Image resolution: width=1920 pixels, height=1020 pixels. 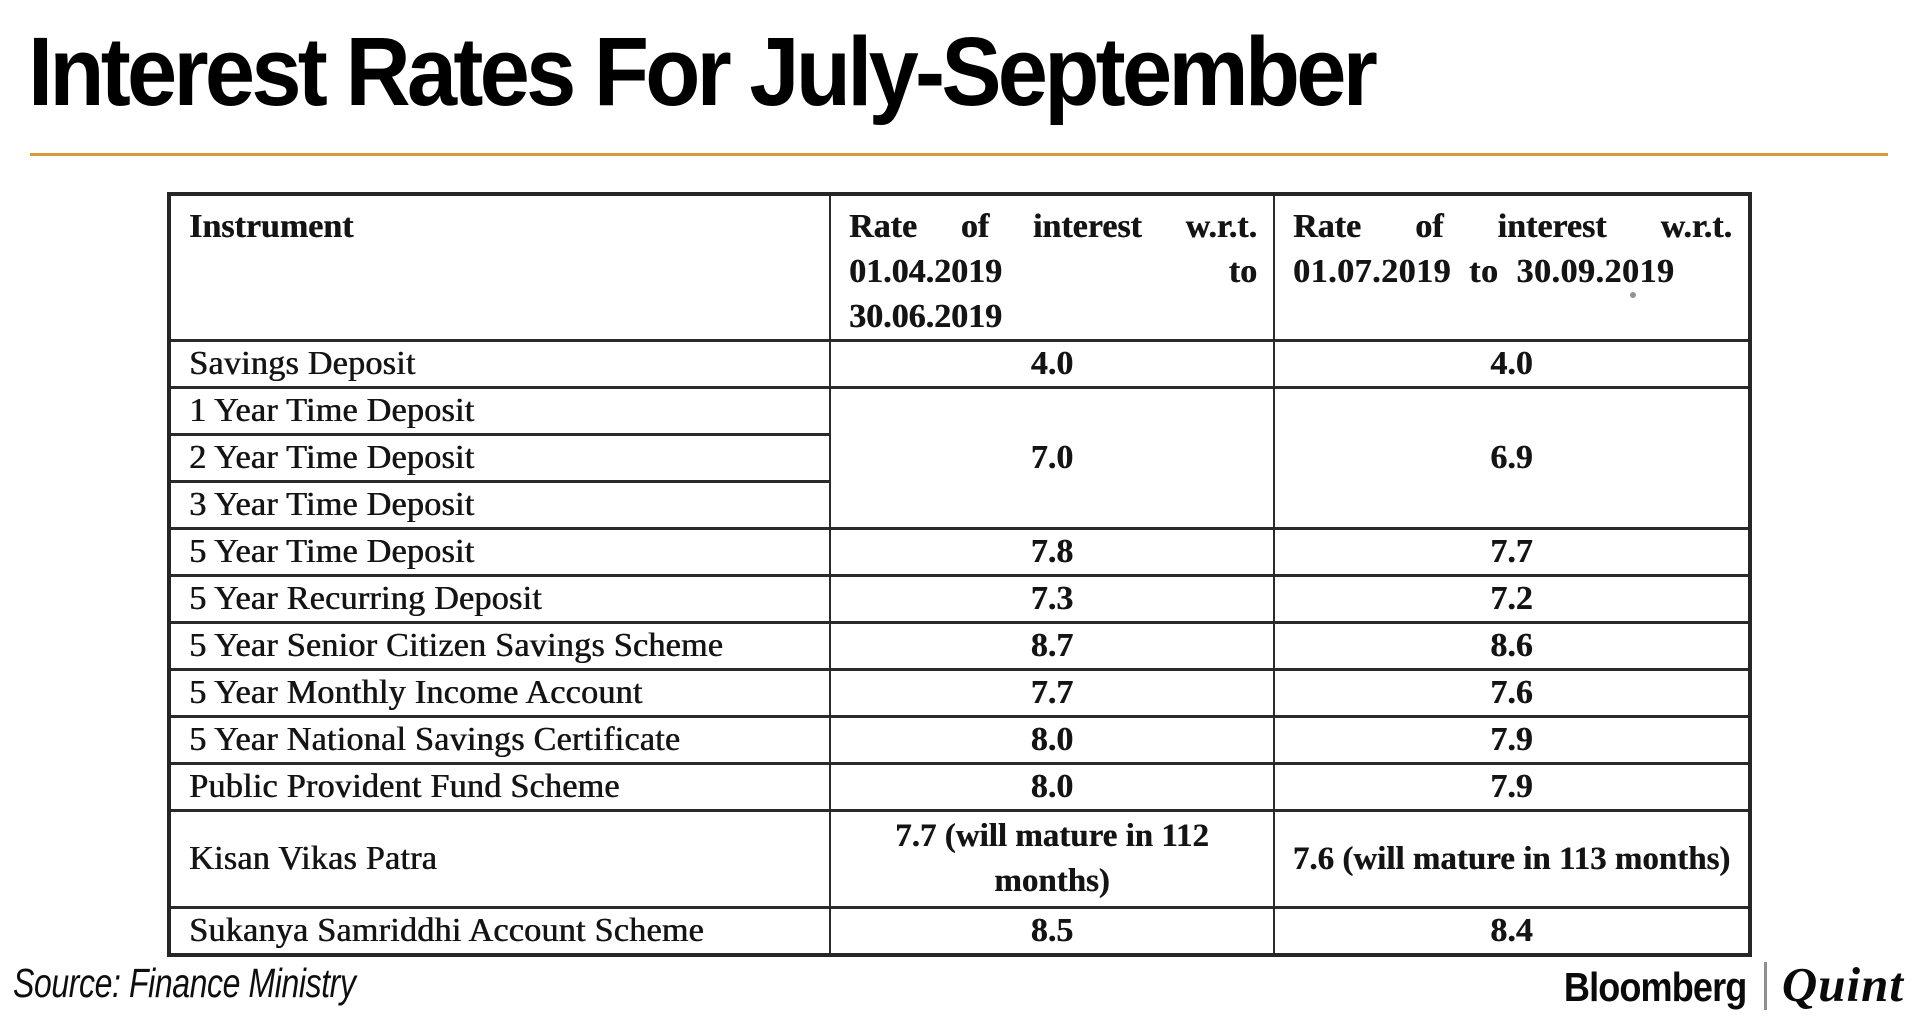 I want to click on instrument-cell: Kisan Vikas Patra, so click(x=499, y=859).